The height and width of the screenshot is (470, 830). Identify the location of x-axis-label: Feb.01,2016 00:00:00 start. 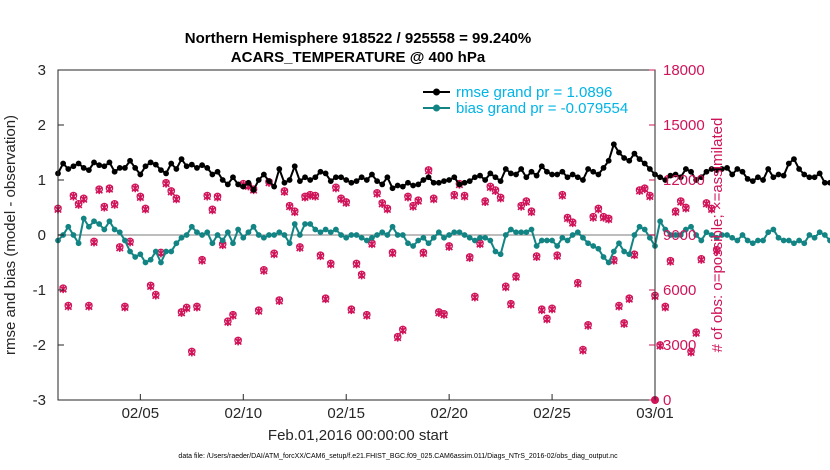
(358, 435).